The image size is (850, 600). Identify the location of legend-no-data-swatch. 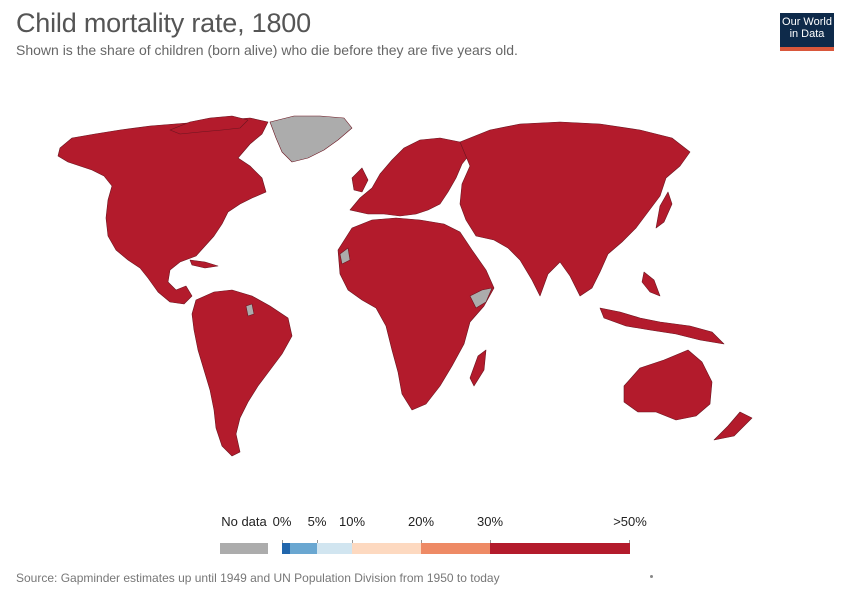
(244, 548).